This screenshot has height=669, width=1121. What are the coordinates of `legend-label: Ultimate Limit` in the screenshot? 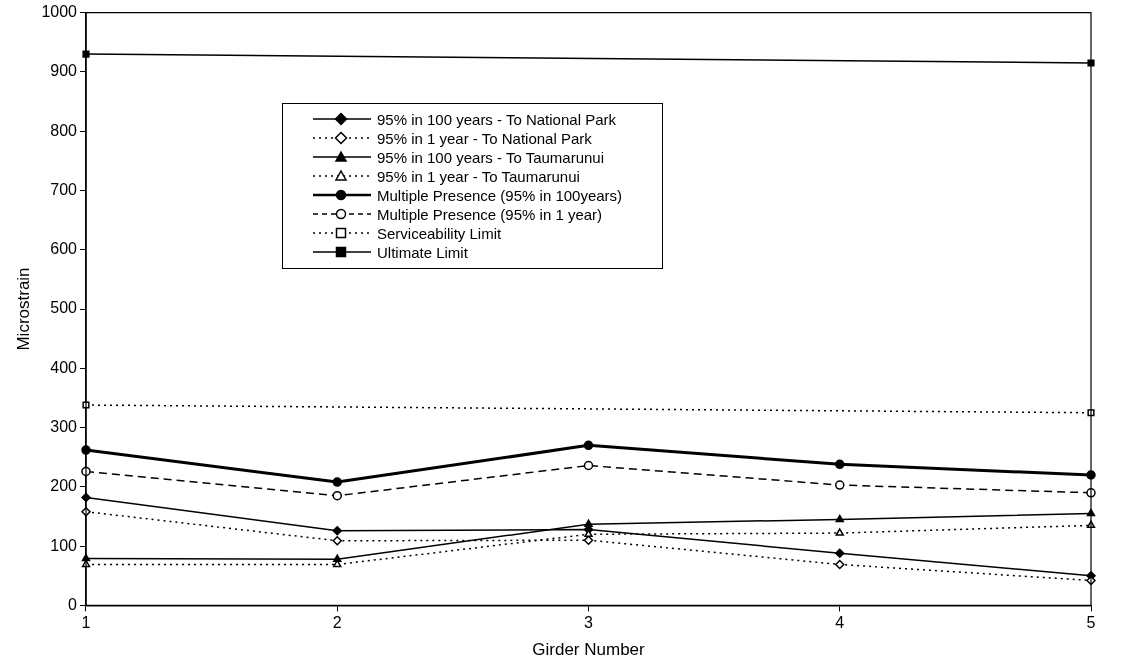 It's located at (422, 252).